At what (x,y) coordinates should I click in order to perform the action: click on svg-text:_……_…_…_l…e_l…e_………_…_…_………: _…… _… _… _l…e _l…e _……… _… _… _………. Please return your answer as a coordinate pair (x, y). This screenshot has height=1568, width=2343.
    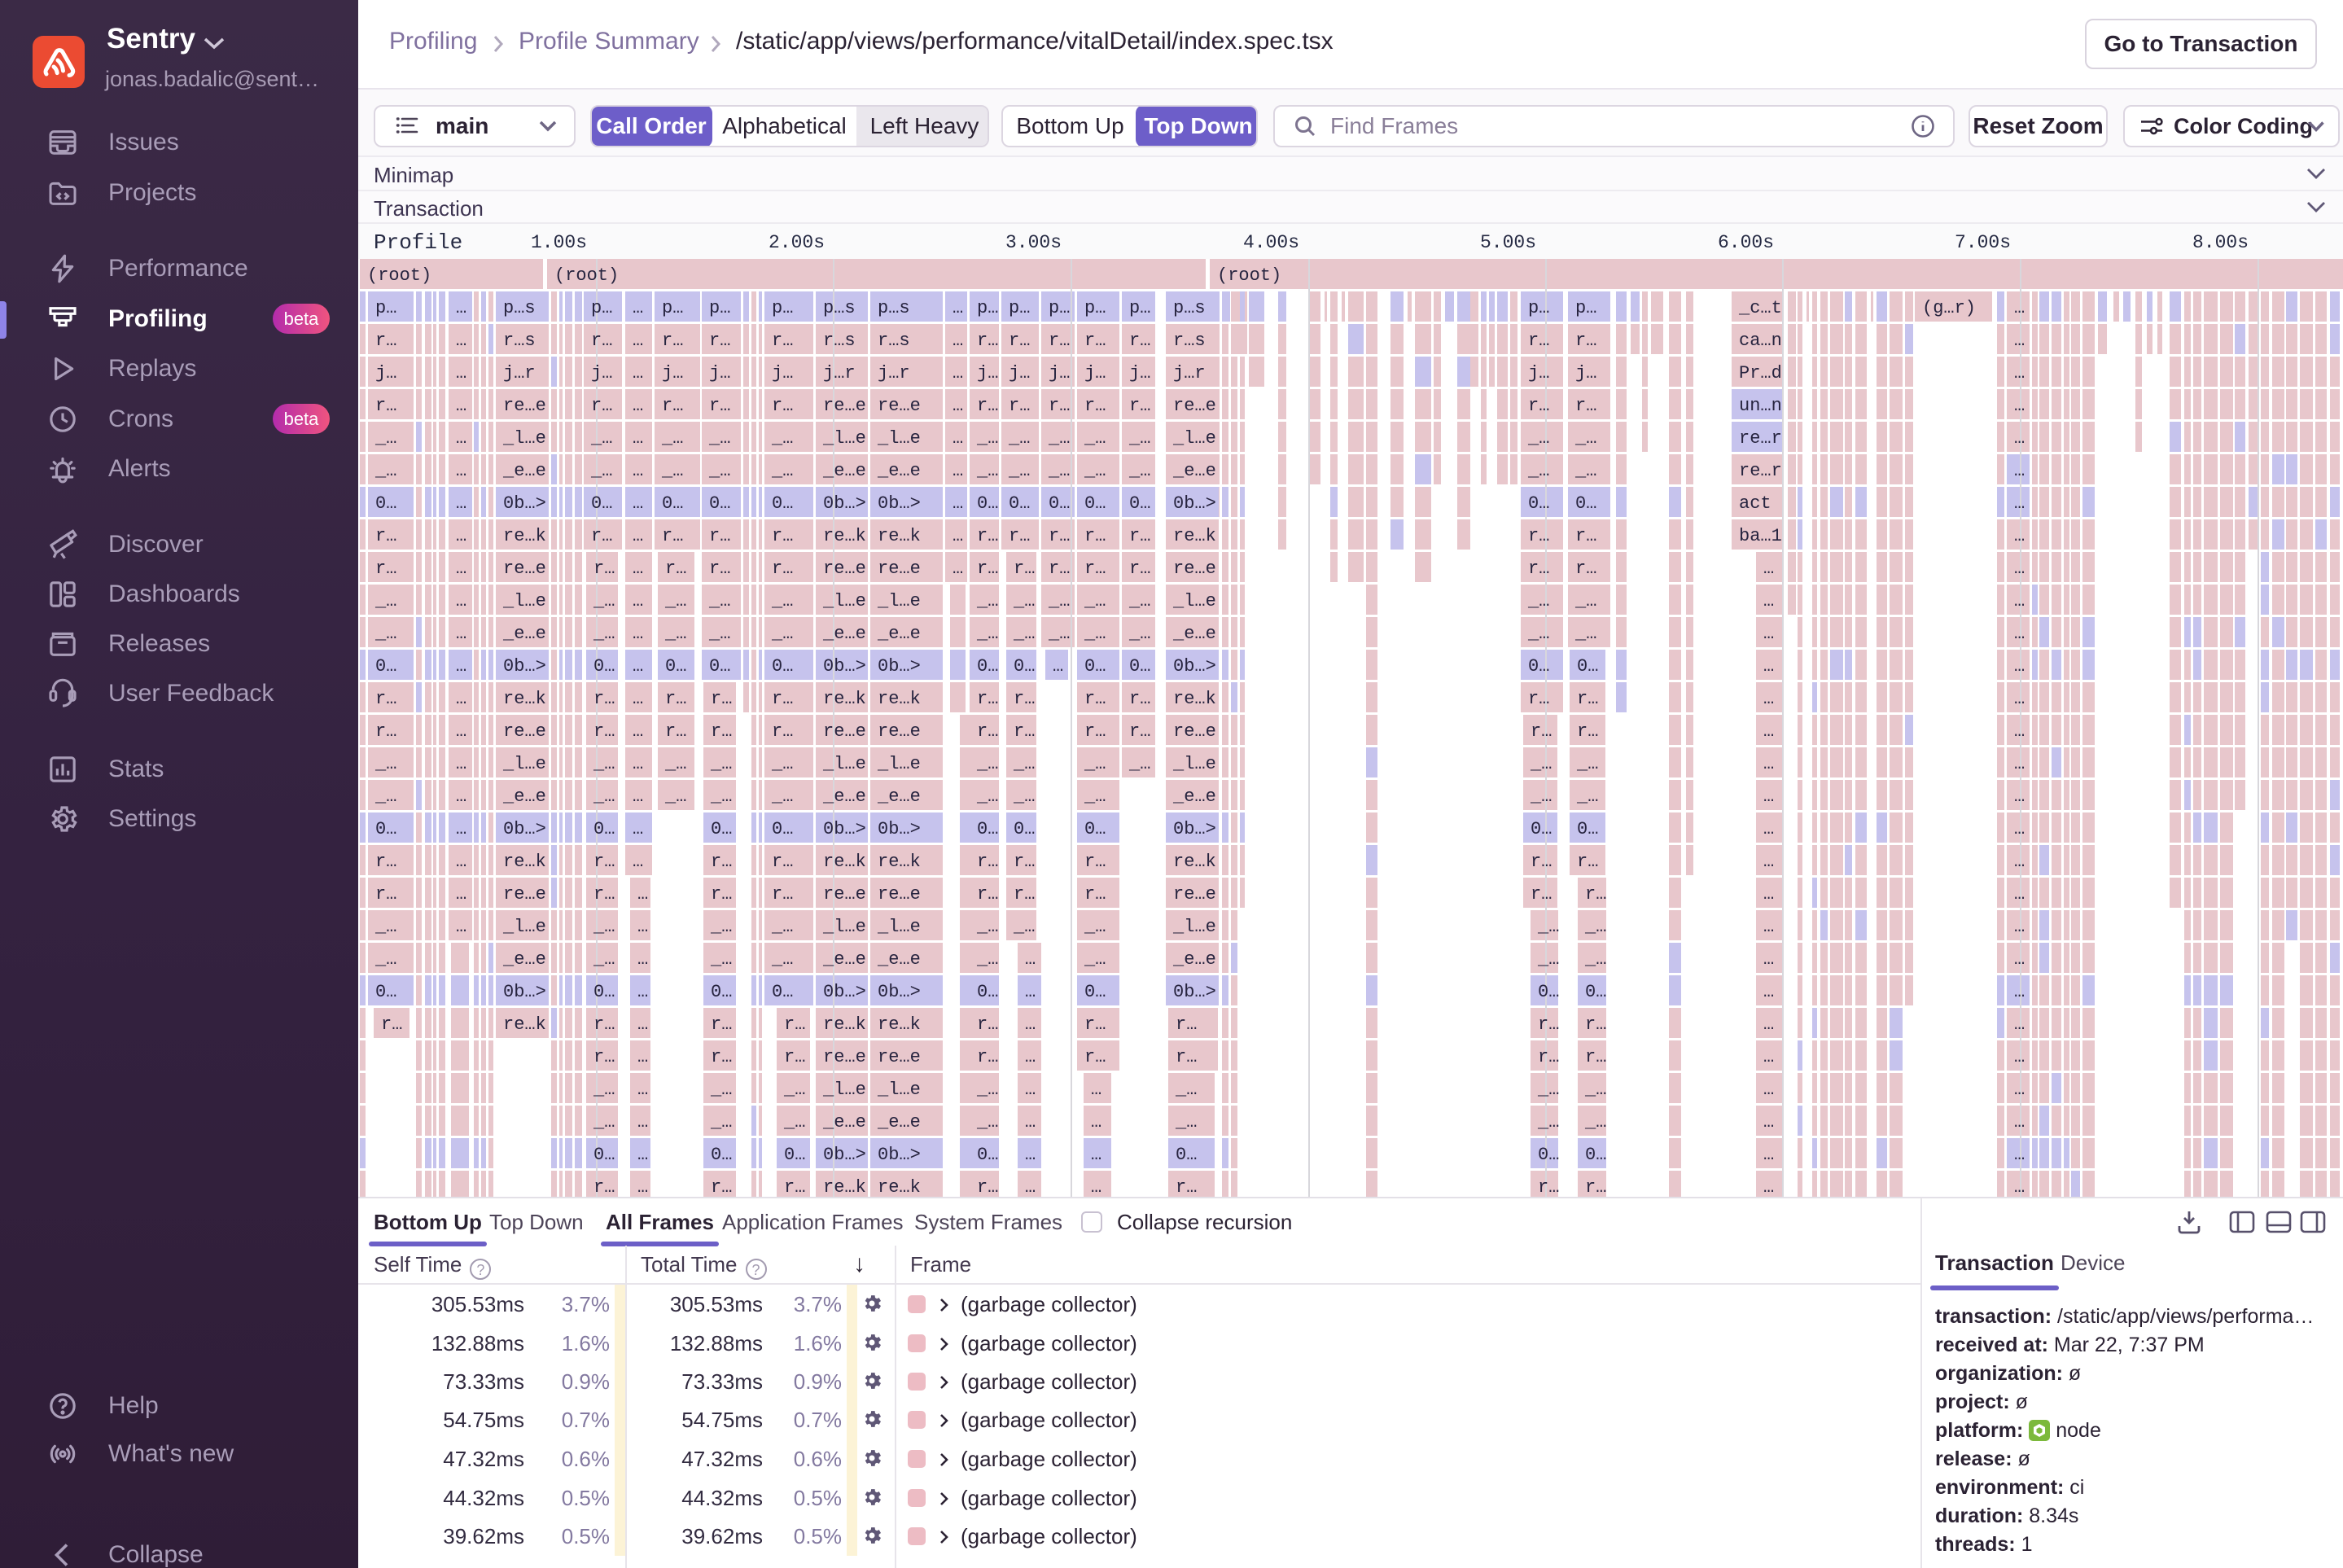
    Looking at the image, I should click on (1309, 1090).